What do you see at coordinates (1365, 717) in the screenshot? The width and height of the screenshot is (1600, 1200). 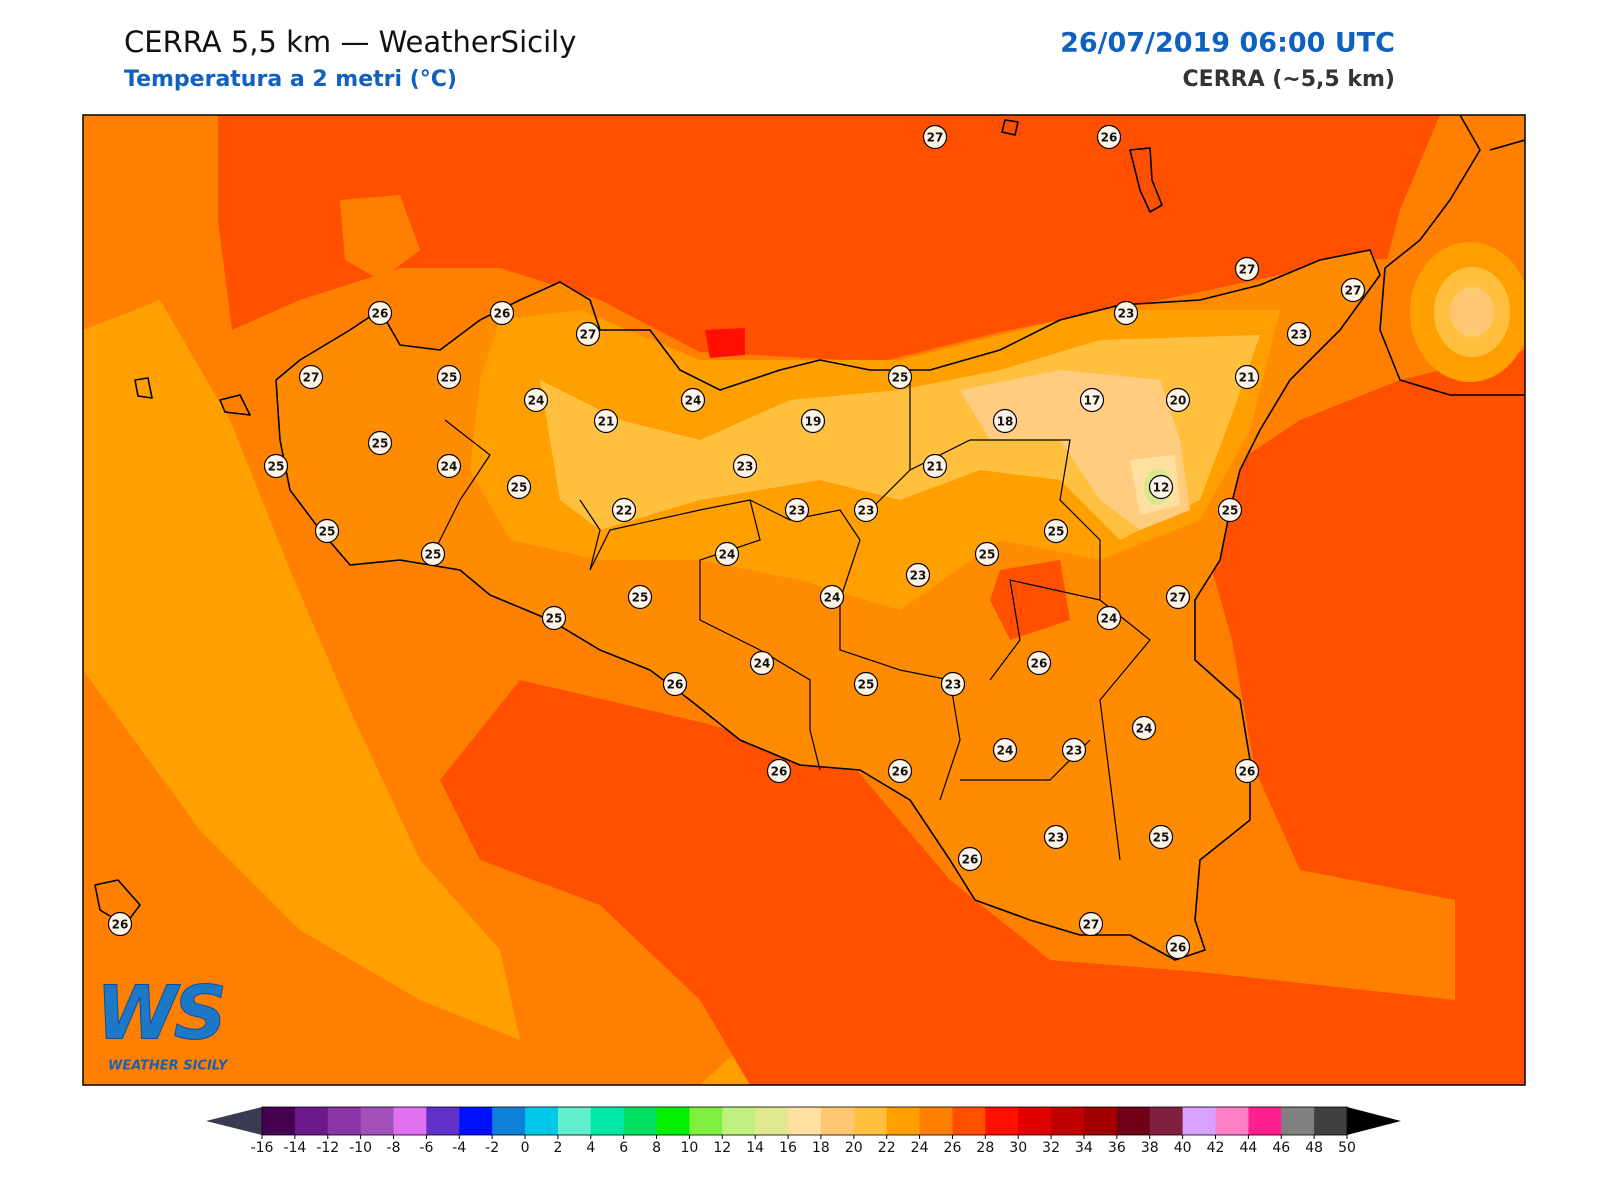 I see `field` at bounding box center [1365, 717].